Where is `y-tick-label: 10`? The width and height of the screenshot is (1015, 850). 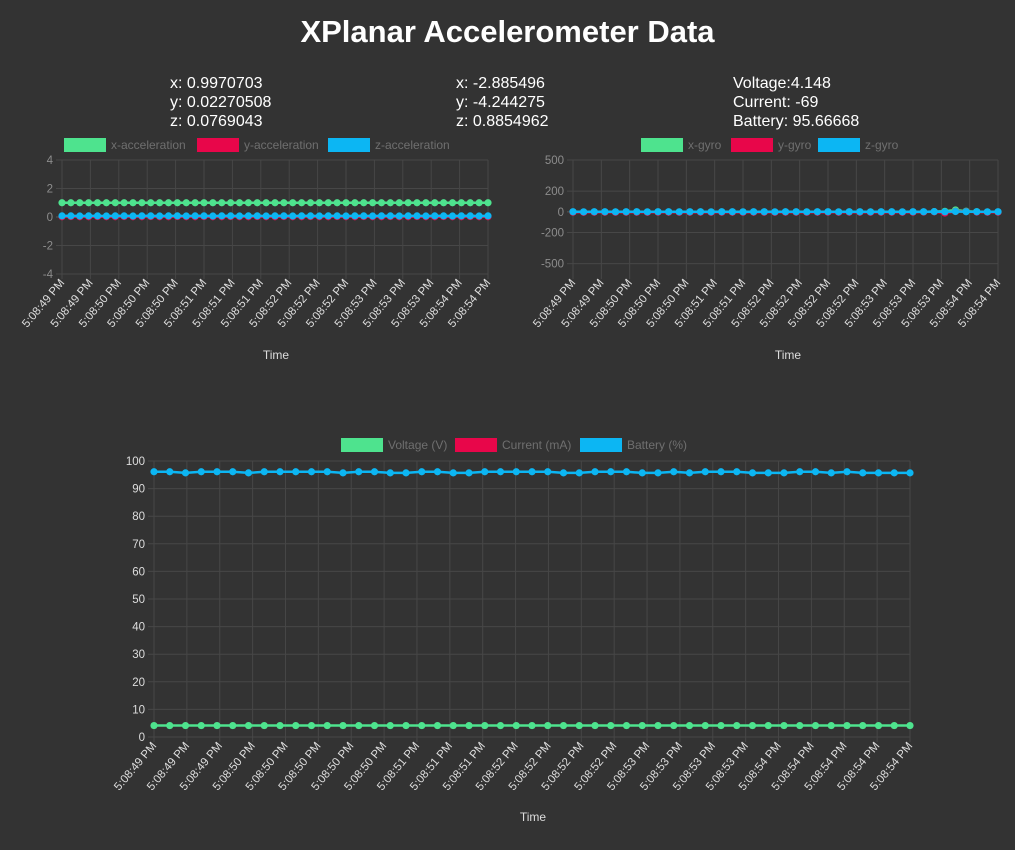
y-tick-label: 10 is located at coordinates (138, 710).